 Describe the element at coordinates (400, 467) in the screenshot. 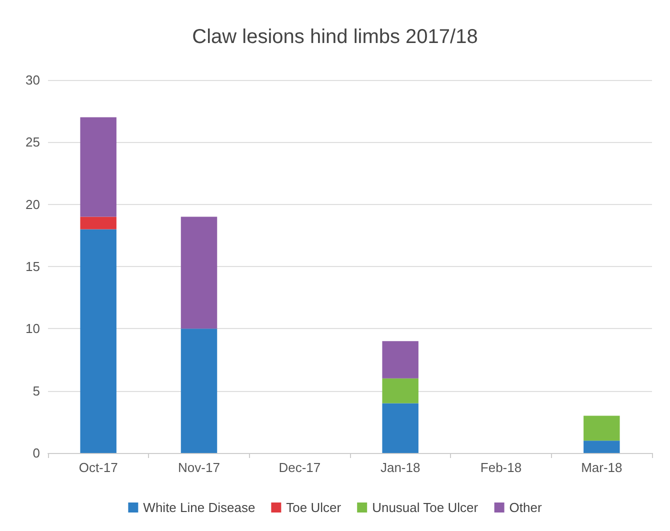

I see `x-tick-label: Jan-18` at that location.